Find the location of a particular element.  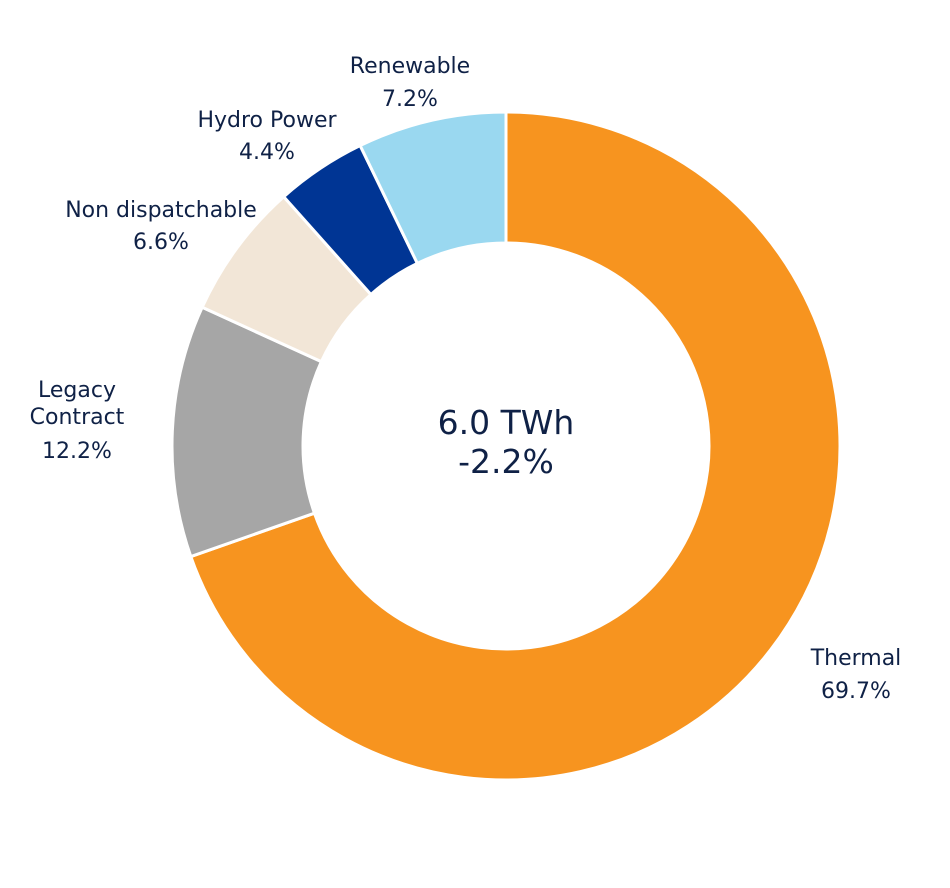

slice-label-hydro-power: Hydro Power 4.4% is located at coordinates (267, 136).